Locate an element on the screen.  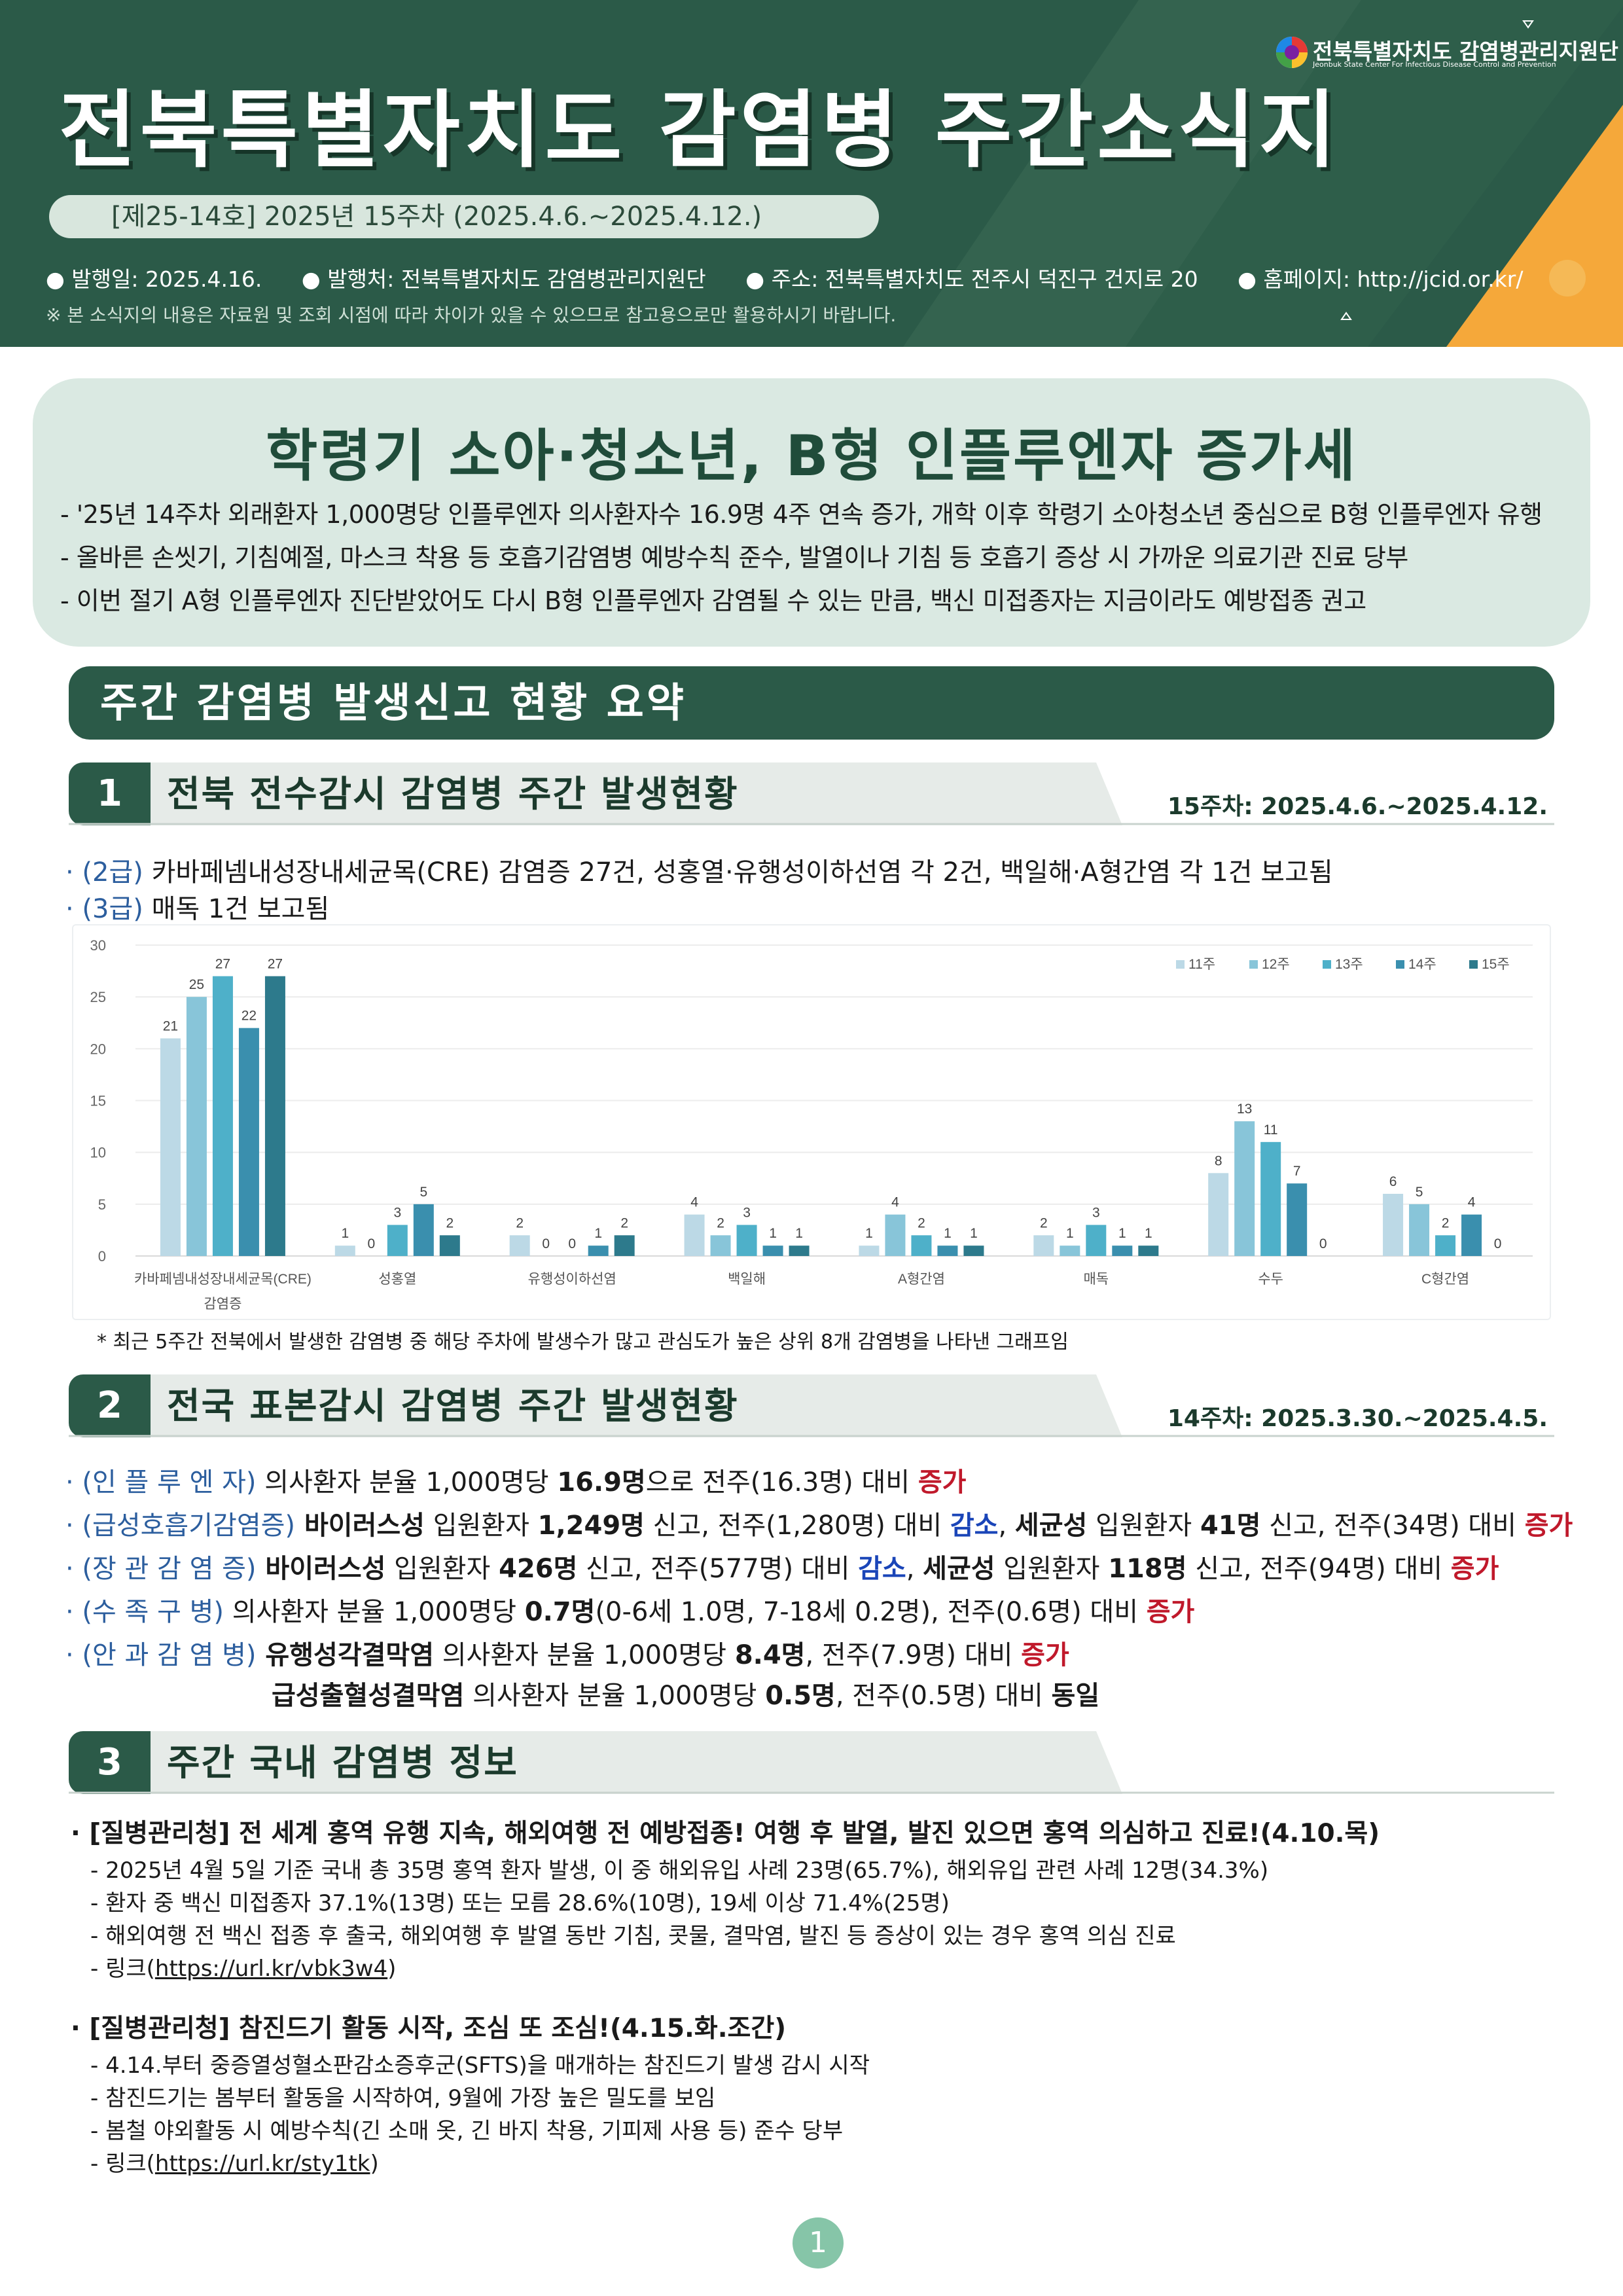
eye-ekc-trend: 증가 is located at coordinates (1045, 1655).